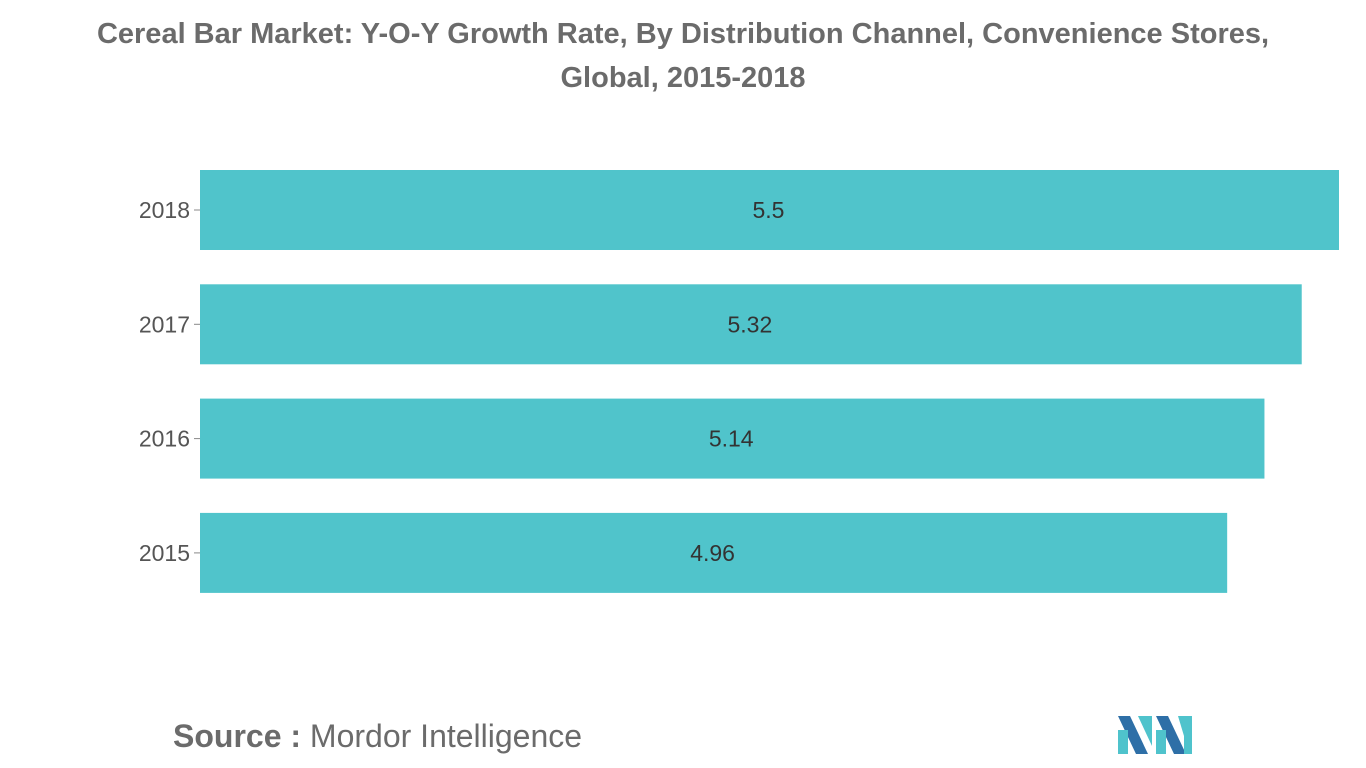 The width and height of the screenshot is (1366, 768). What do you see at coordinates (164, 553) in the screenshot?
I see `y-tick-label-2015: 2015` at bounding box center [164, 553].